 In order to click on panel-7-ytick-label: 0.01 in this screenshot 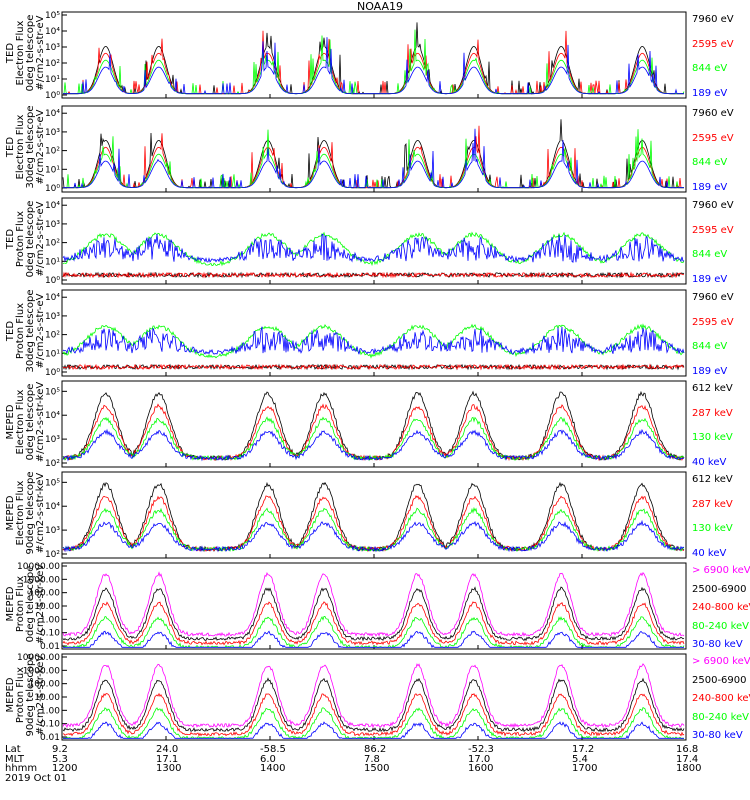, I will do `click(50, 647)`.